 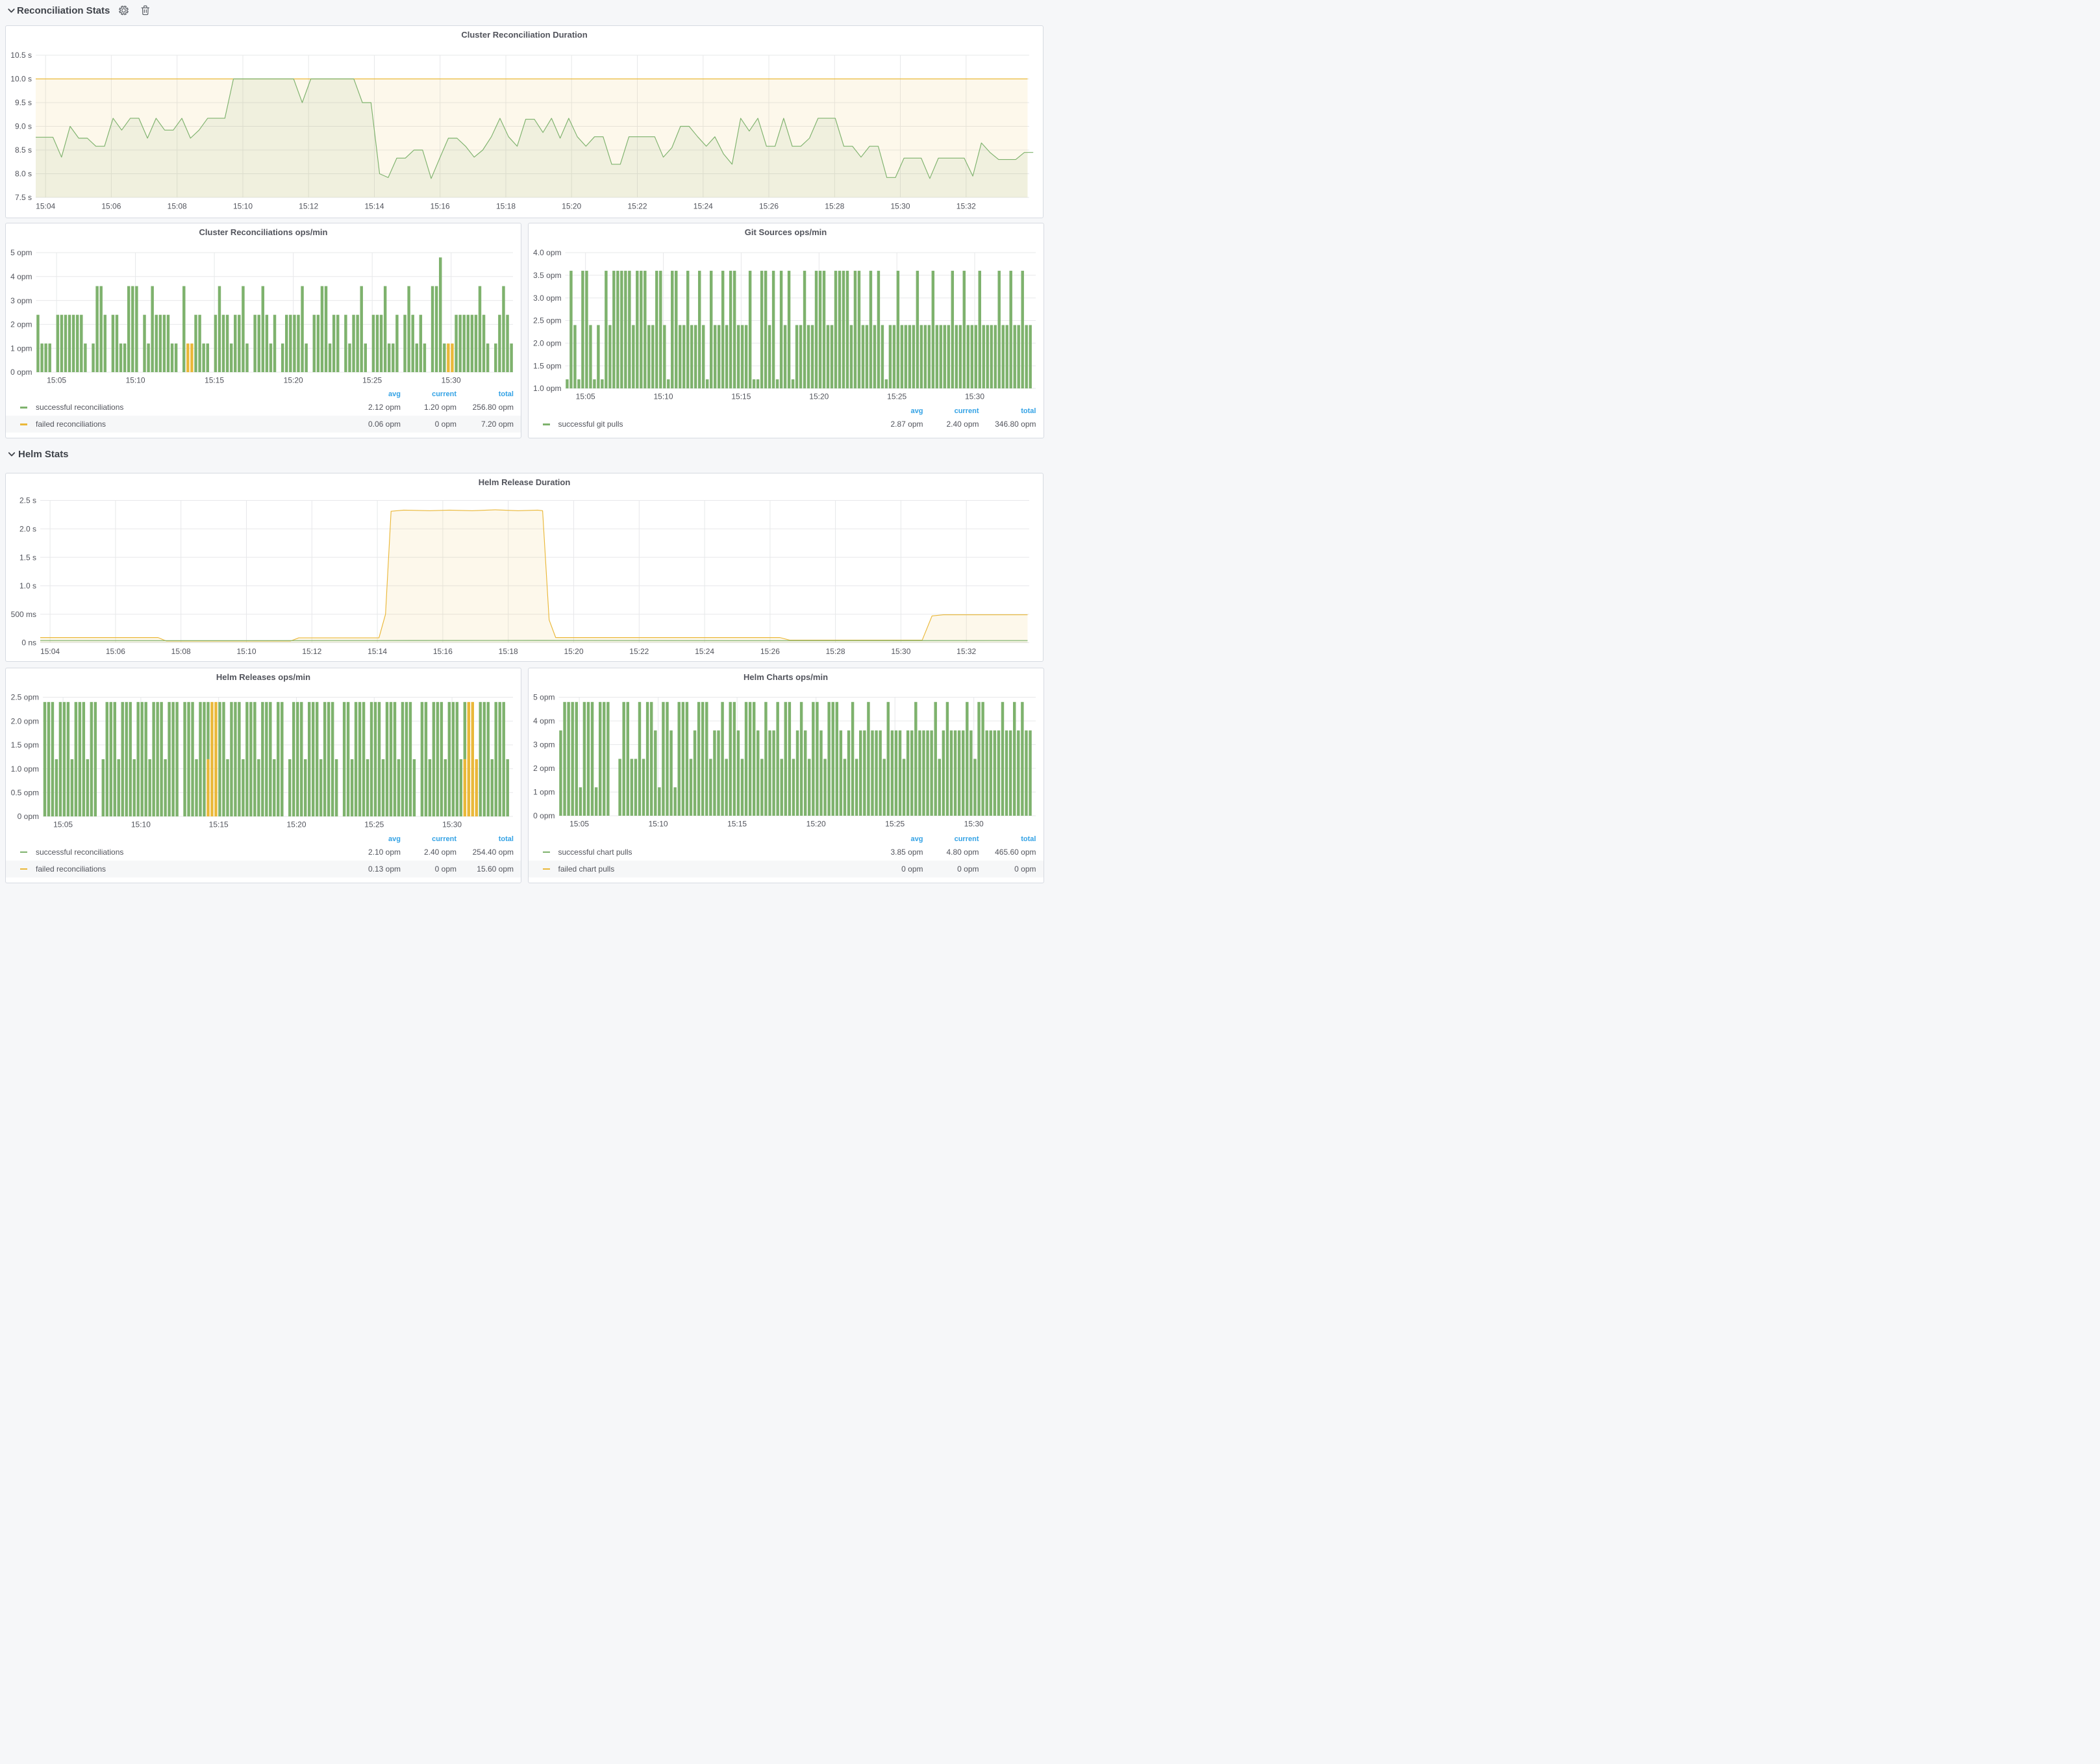 What do you see at coordinates (23, 150) in the screenshot?
I see `svg-text: 8.5 s` at bounding box center [23, 150].